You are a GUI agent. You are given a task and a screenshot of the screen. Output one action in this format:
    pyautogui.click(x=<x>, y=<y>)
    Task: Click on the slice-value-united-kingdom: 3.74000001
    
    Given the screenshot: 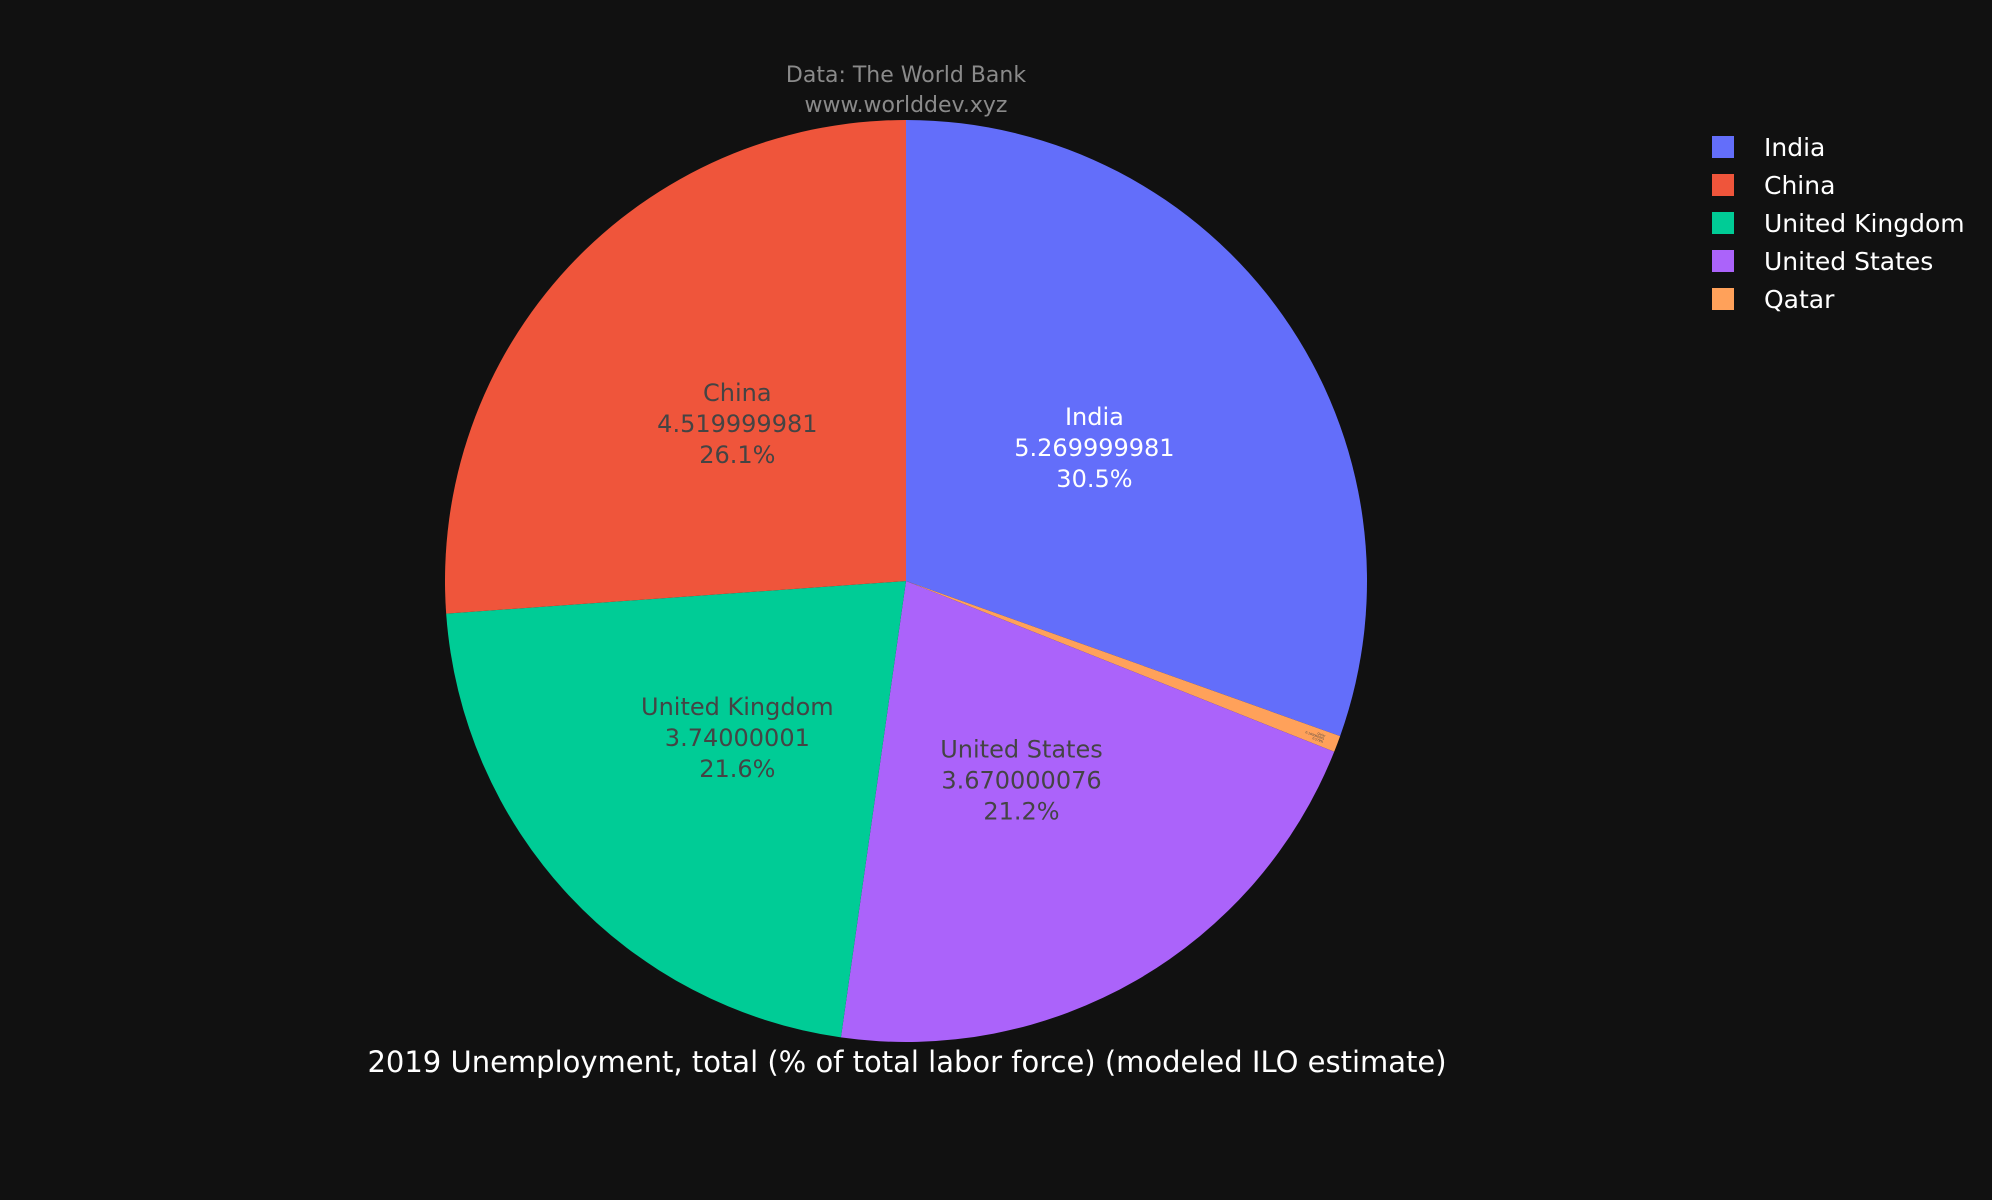 What is the action you would take?
    pyautogui.click(x=737, y=738)
    